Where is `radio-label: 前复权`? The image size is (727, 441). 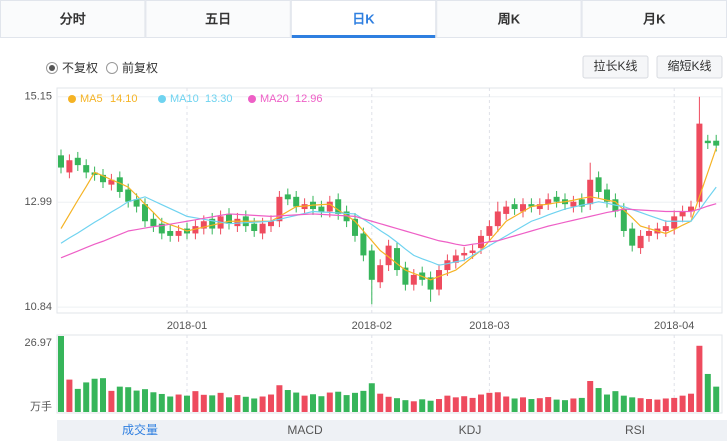 radio-label: 前复权 is located at coordinates (140, 67).